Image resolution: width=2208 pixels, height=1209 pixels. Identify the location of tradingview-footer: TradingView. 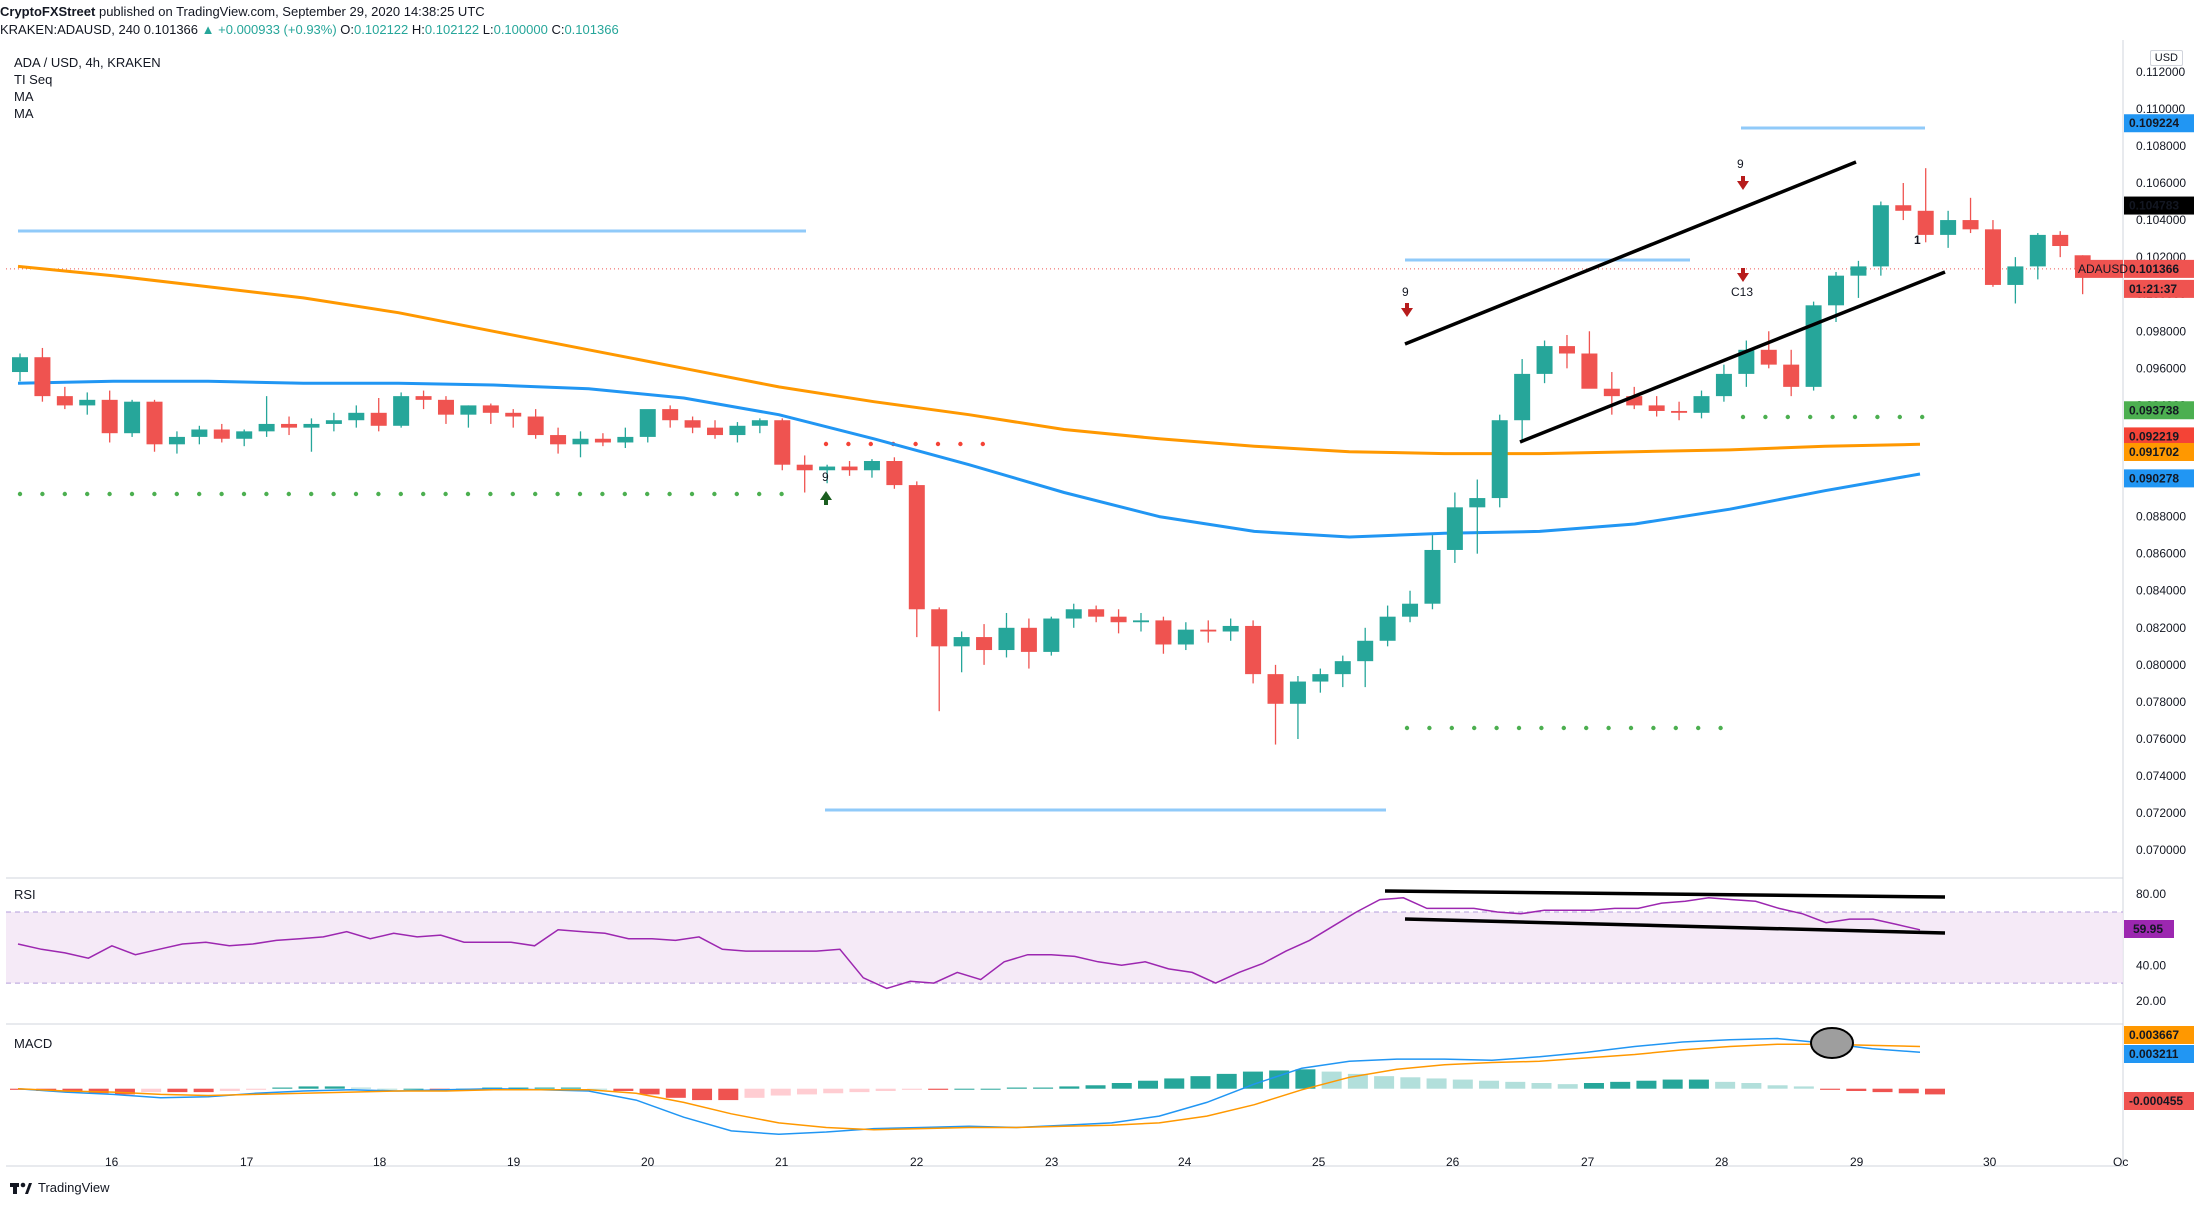
(60, 1187).